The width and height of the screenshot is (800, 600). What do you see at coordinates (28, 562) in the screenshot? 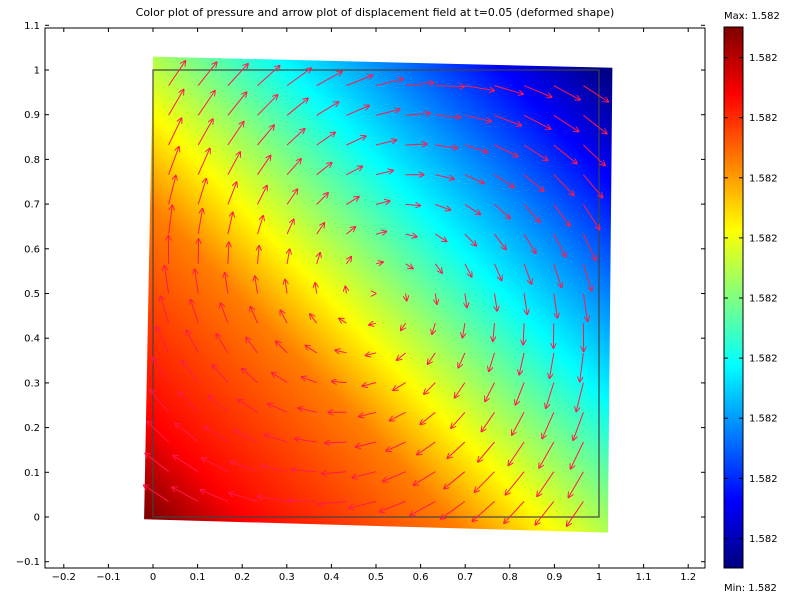
I see `y-tick-label: −0.1` at bounding box center [28, 562].